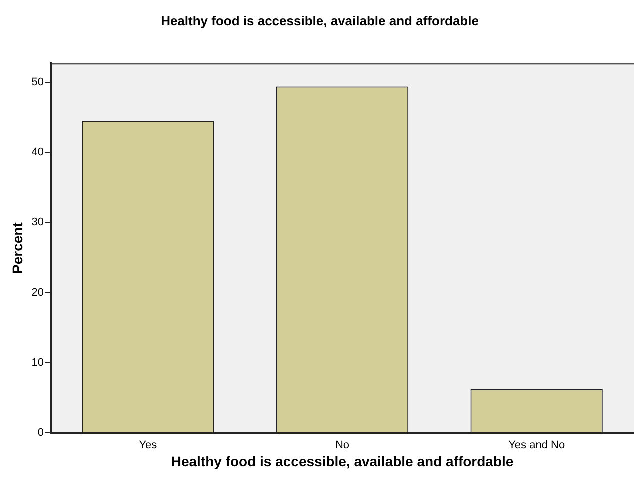 This screenshot has height=481, width=634. I want to click on y-tick-label: 50, so click(38, 82).